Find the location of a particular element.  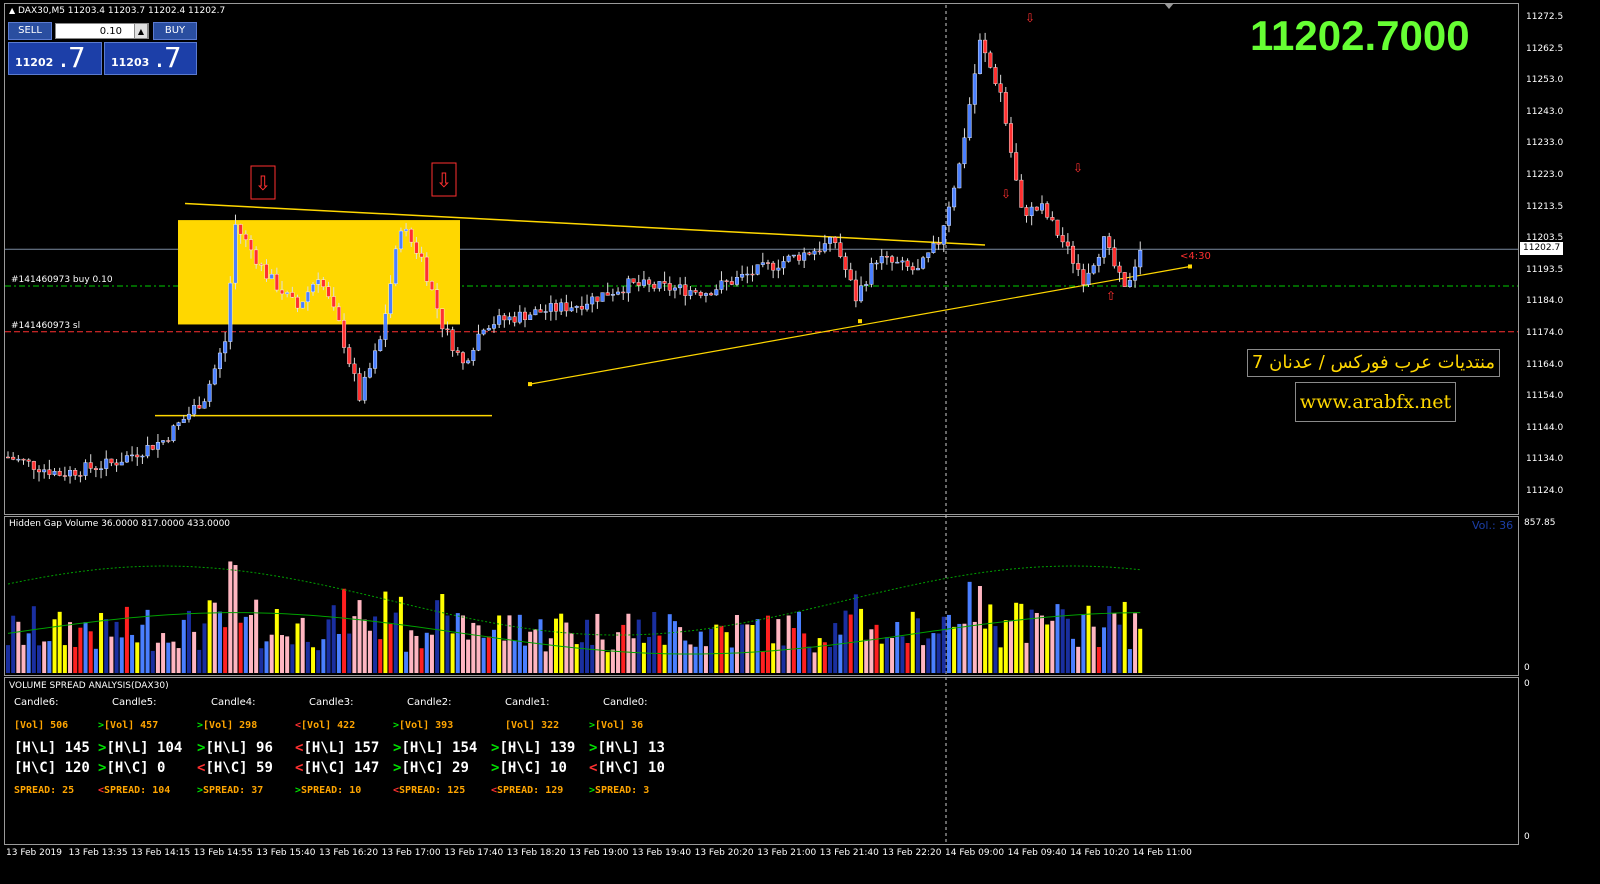

time-axis-label: 13 Feb 17:40 is located at coordinates (474, 853).